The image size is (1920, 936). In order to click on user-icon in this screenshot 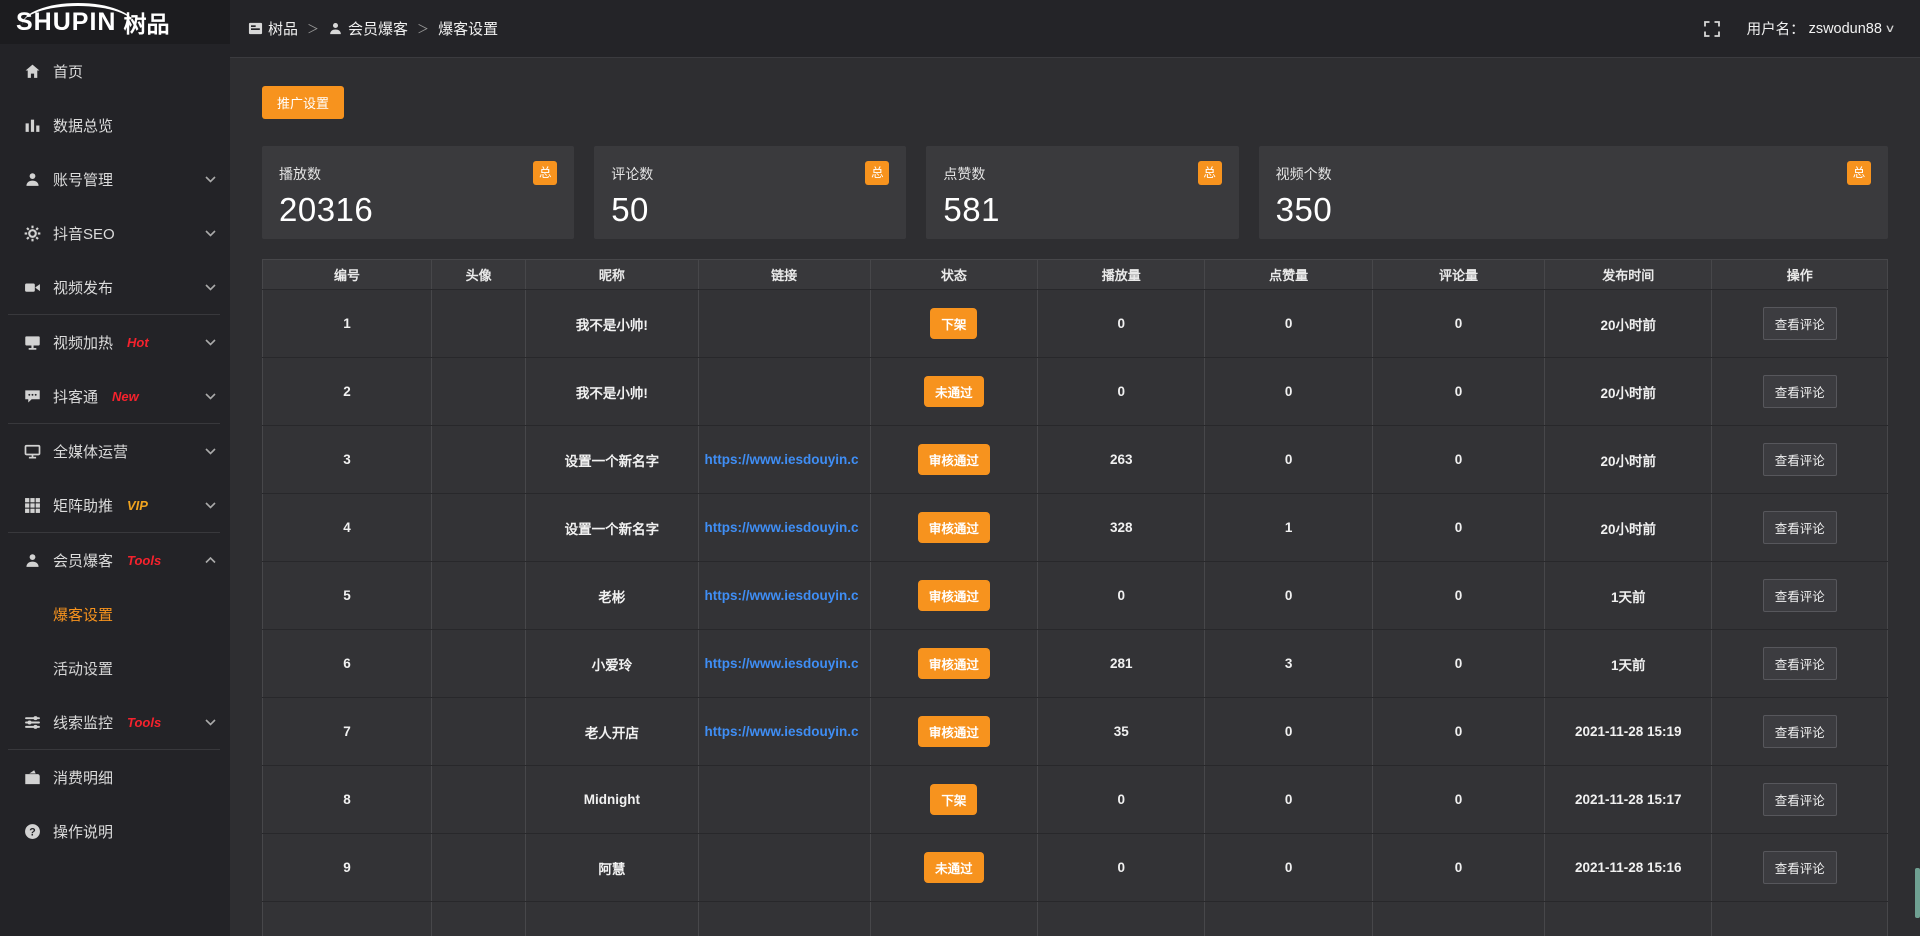, I will do `click(32, 179)`.